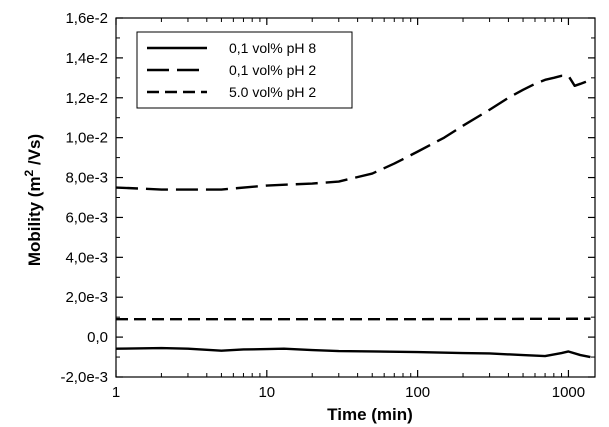  Describe the element at coordinates (86, 257) in the screenshot. I see `y-tick-label: 4,0e-3` at that location.